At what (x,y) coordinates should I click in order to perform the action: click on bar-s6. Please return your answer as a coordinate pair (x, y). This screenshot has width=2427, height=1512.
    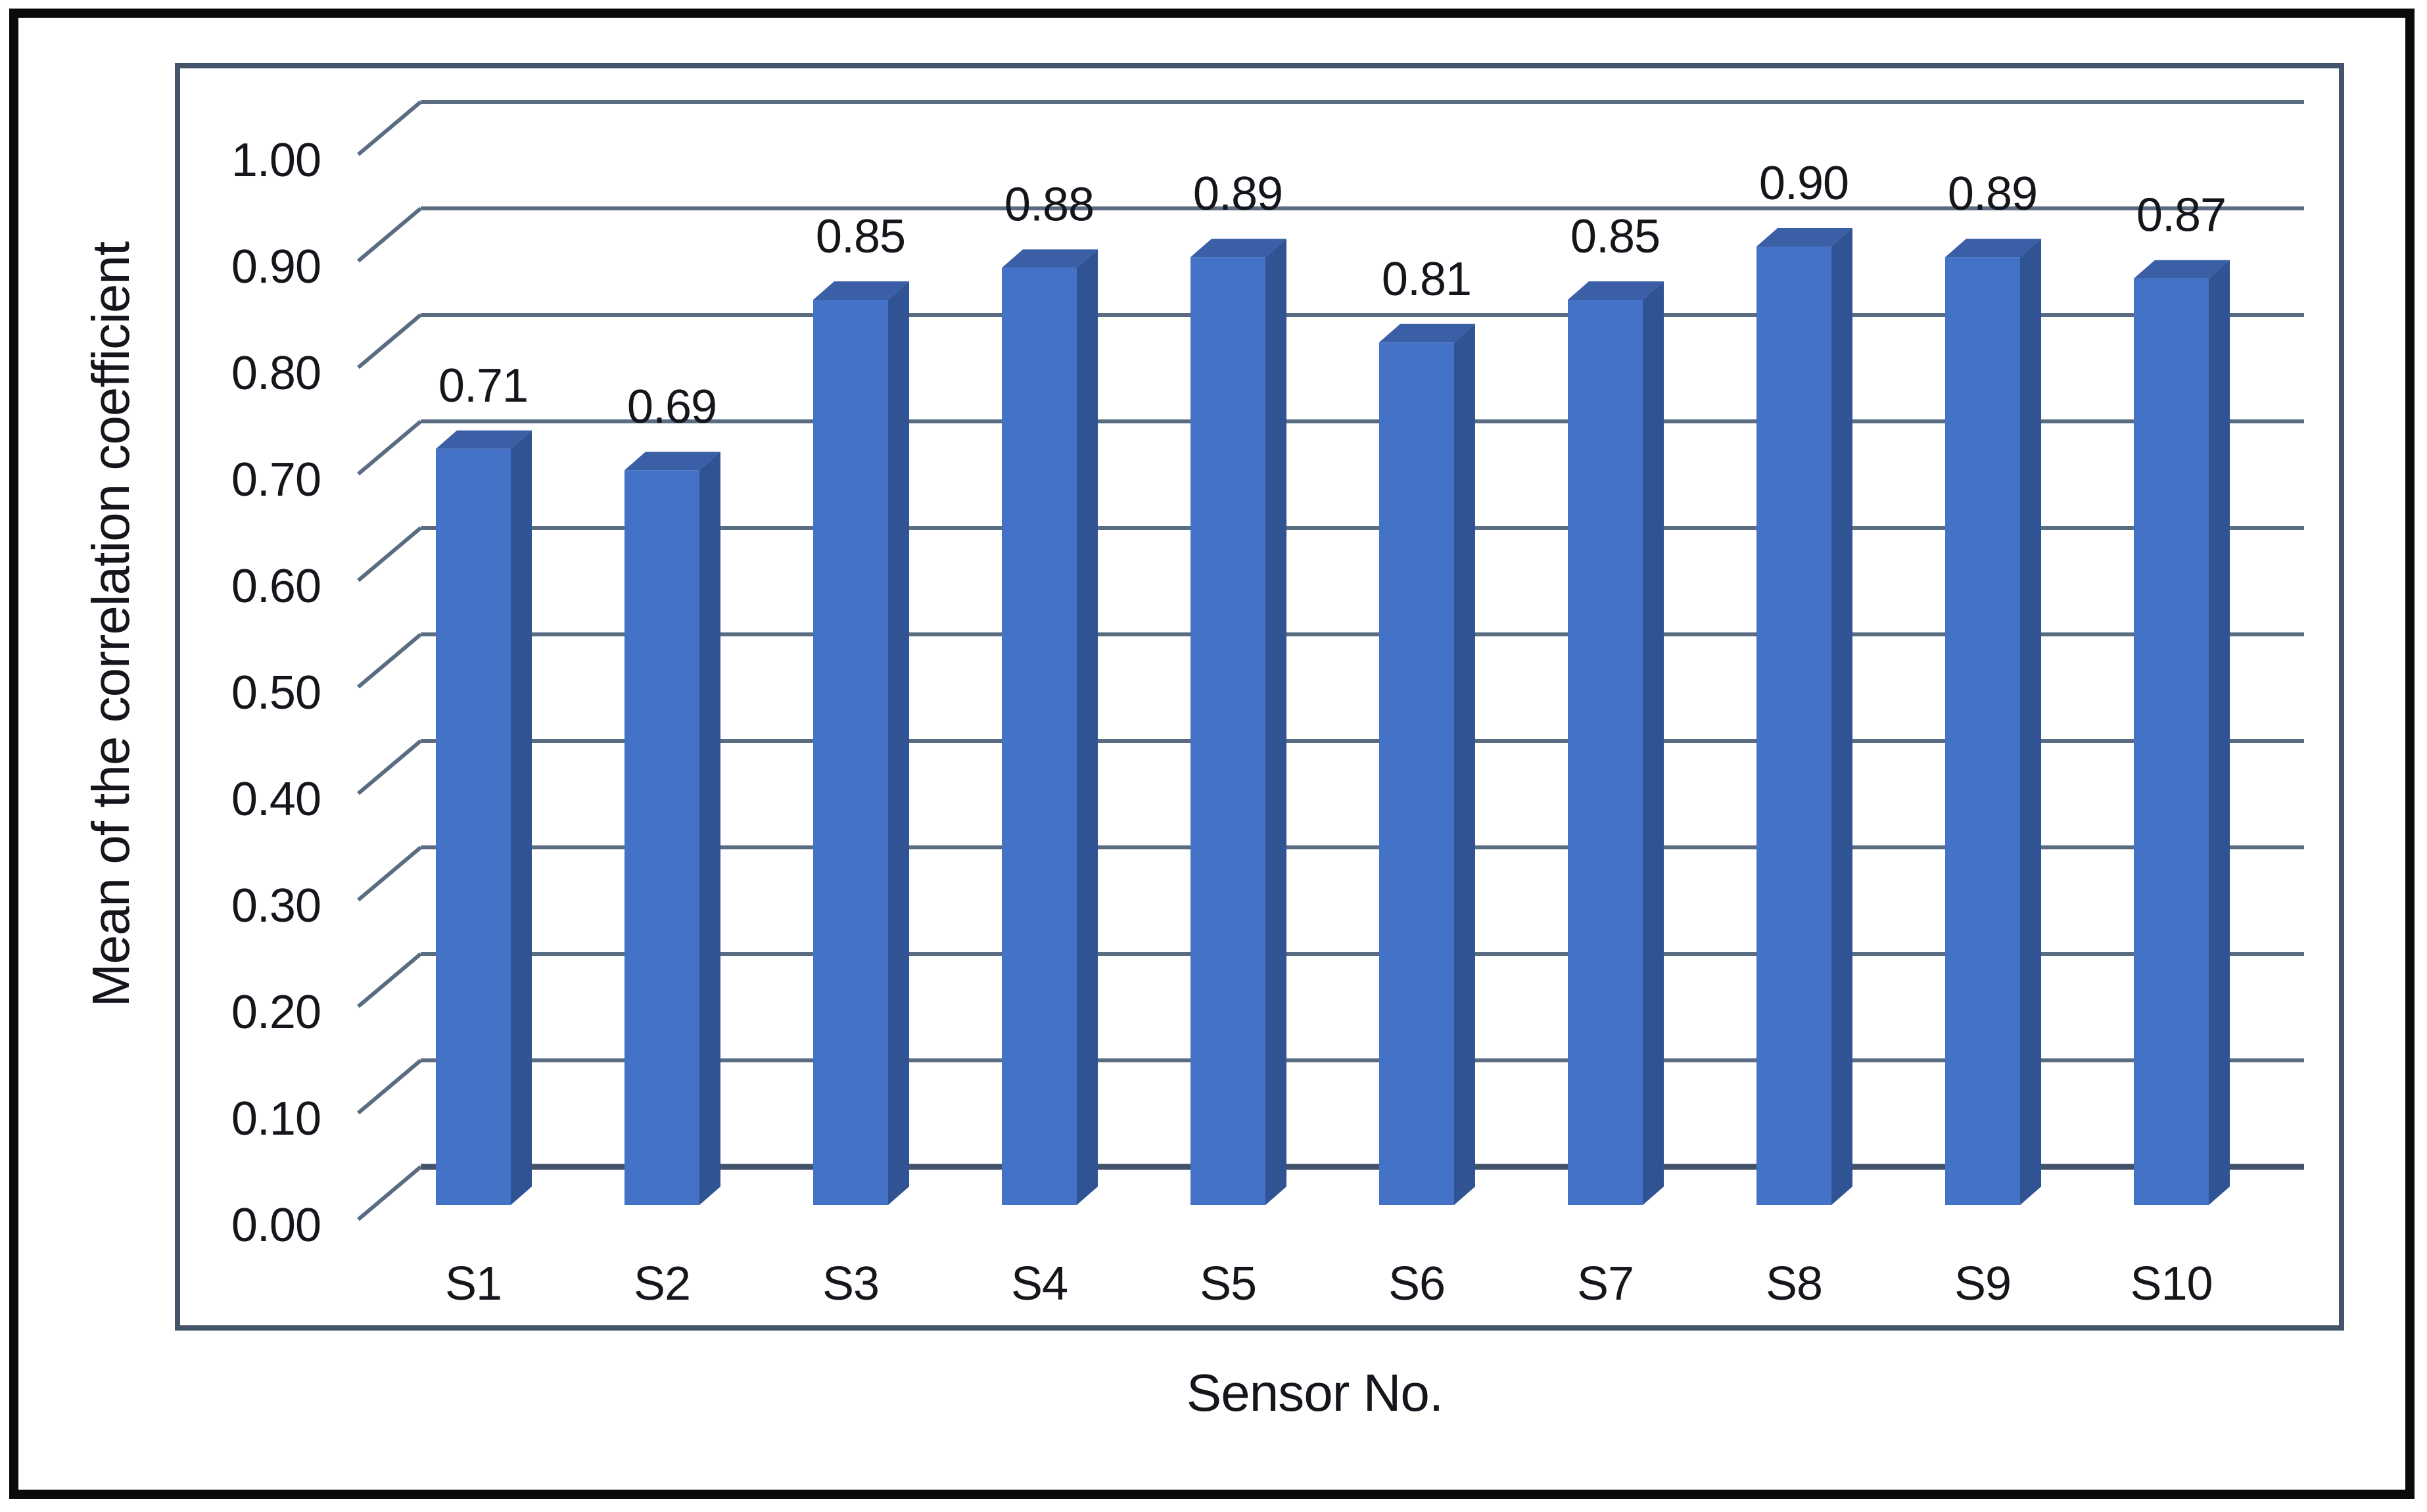
    Looking at the image, I should click on (1427, 764).